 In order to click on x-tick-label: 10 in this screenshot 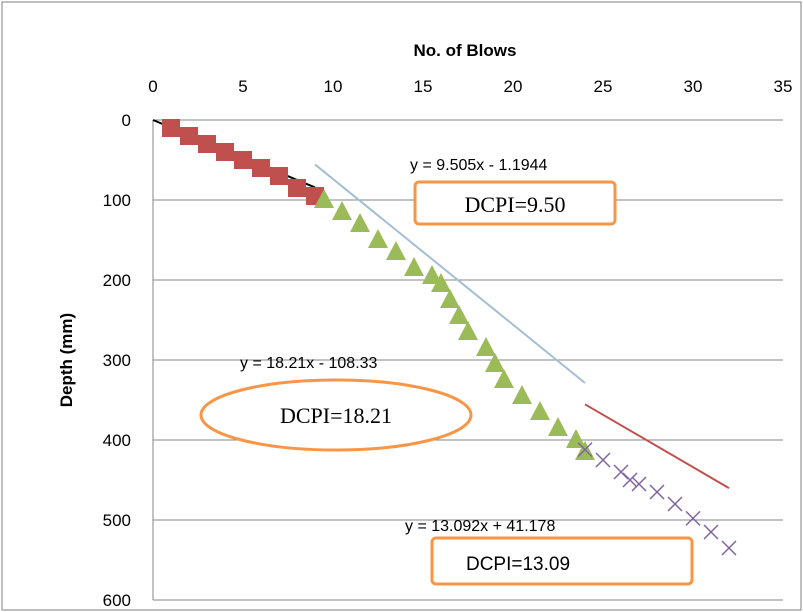, I will do `click(333, 86)`.